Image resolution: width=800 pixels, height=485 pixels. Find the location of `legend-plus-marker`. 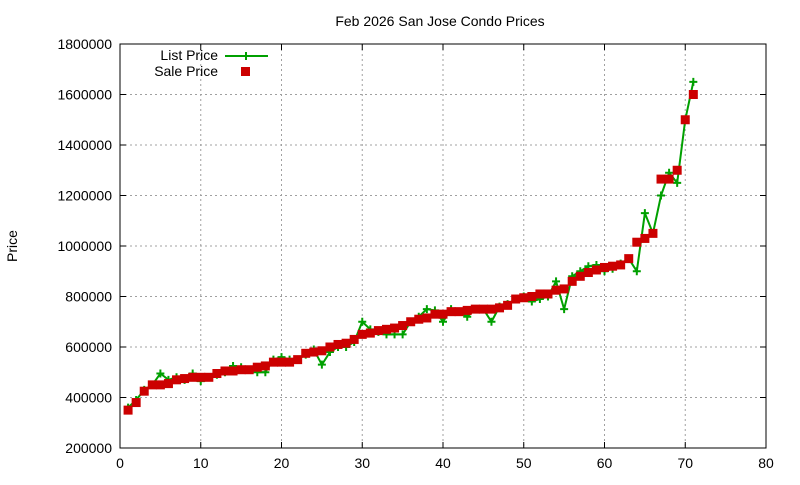

legend-plus-marker is located at coordinates (246, 56).